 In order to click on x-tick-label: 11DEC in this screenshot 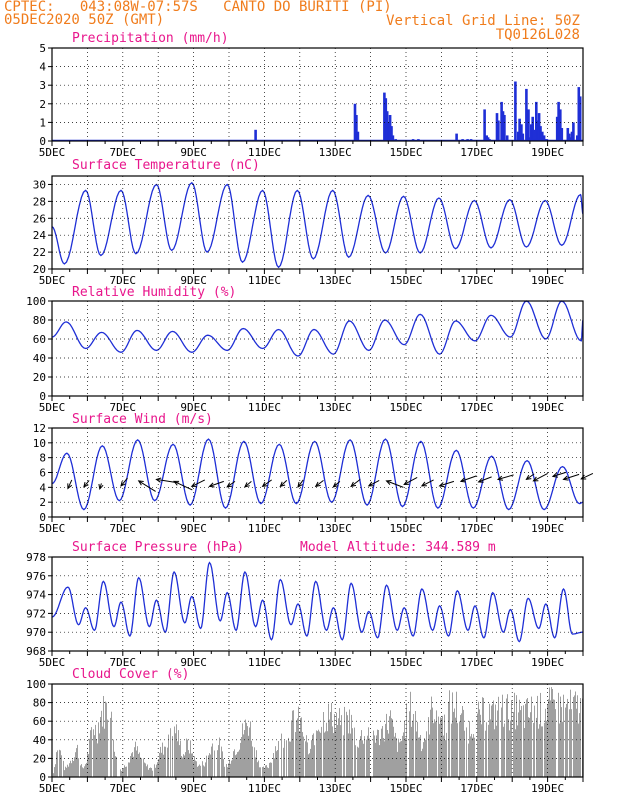, I will do `click(264, 407)`.